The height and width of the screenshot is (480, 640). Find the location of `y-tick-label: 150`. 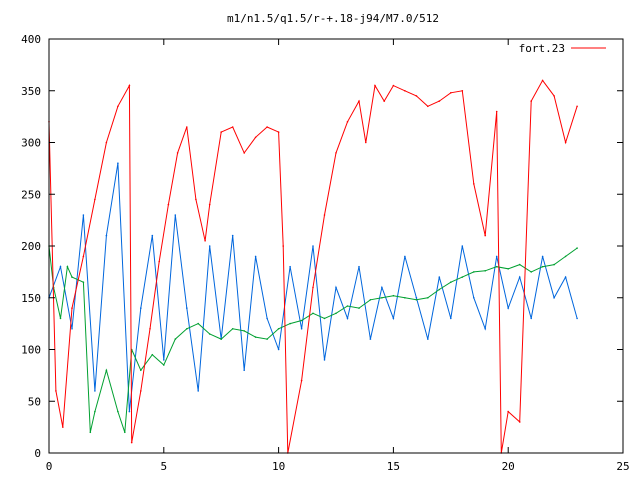

y-tick-label: 150 is located at coordinates (31, 298).